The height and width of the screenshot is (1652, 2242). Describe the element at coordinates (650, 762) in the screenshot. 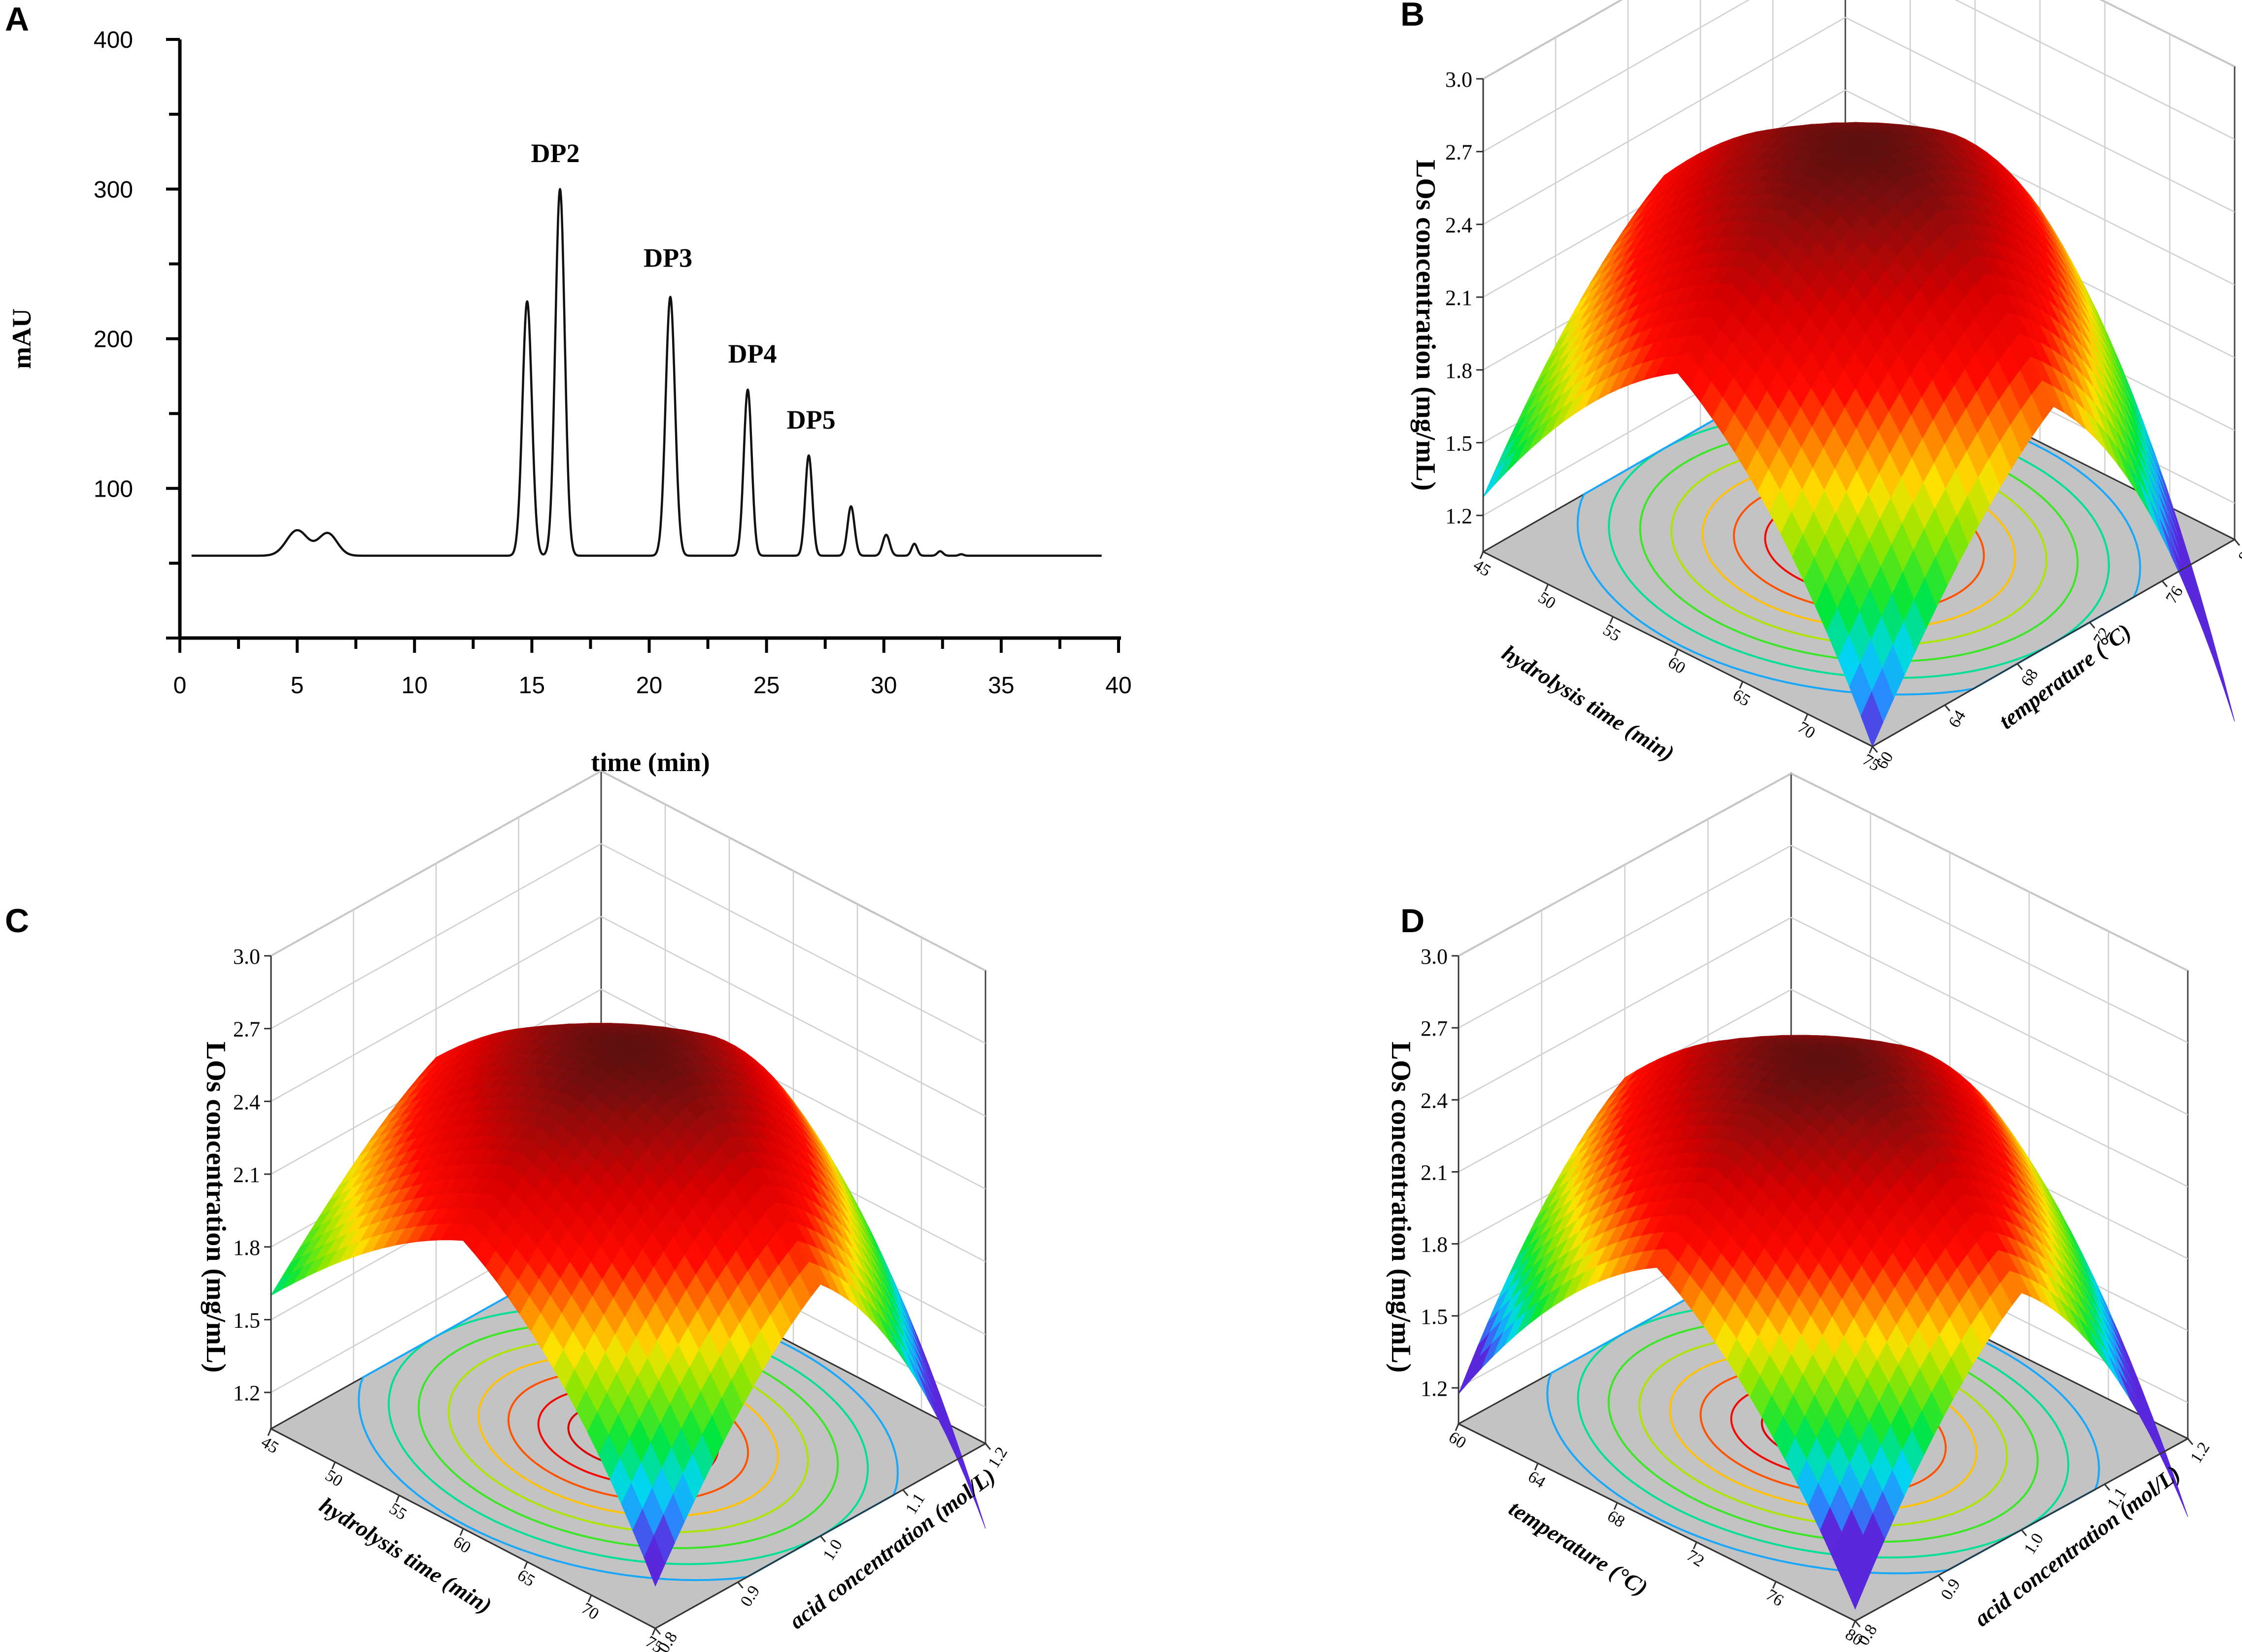

I see `a-x-axis-label: time (min)` at that location.